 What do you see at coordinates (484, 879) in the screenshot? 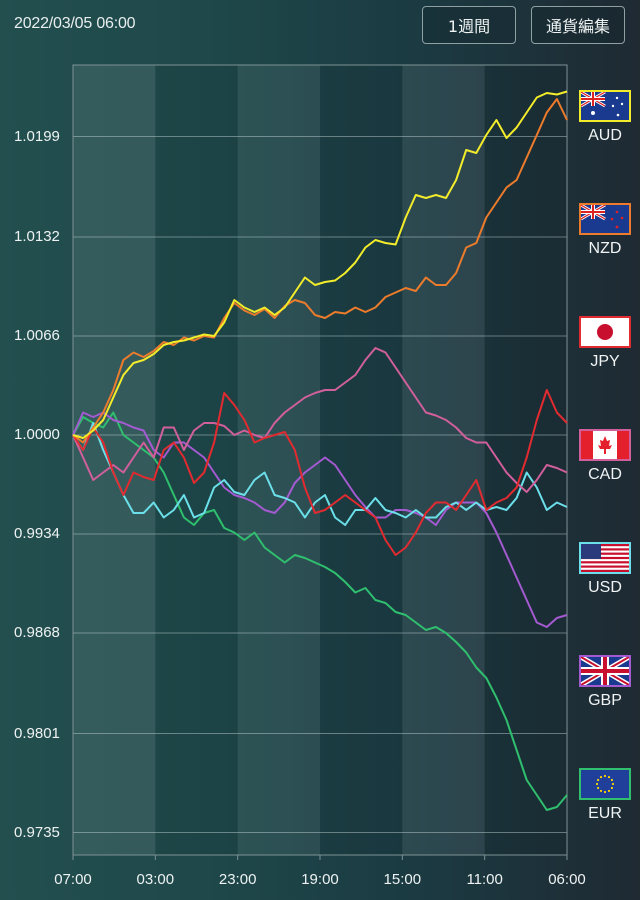
I see `x-tick-label: 11:00` at bounding box center [484, 879].